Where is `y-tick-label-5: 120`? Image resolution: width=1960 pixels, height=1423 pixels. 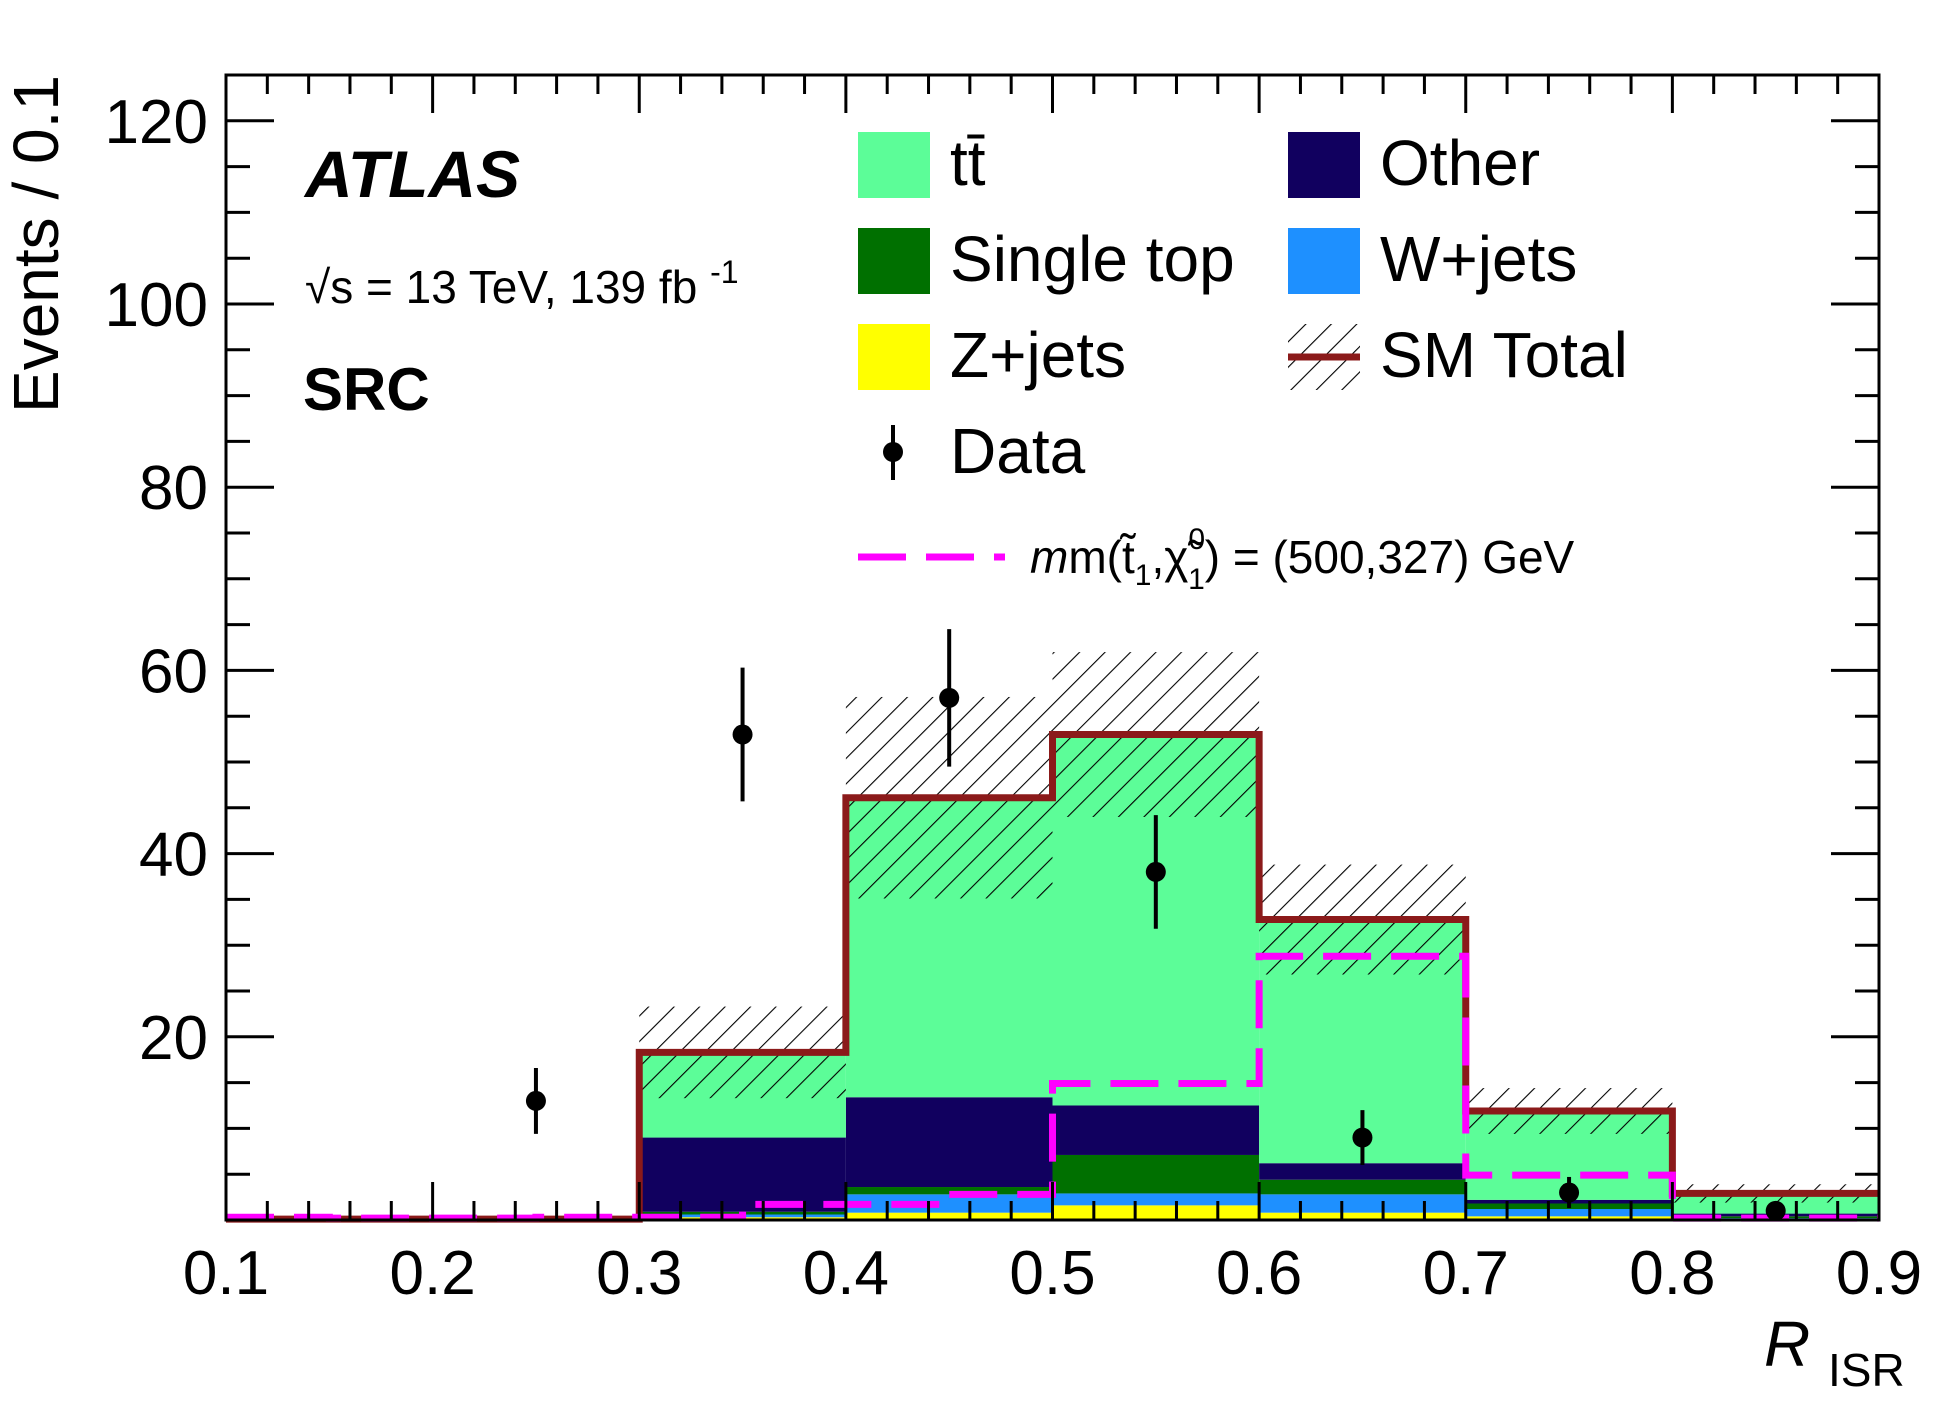 y-tick-label-5: 120 is located at coordinates (156, 122).